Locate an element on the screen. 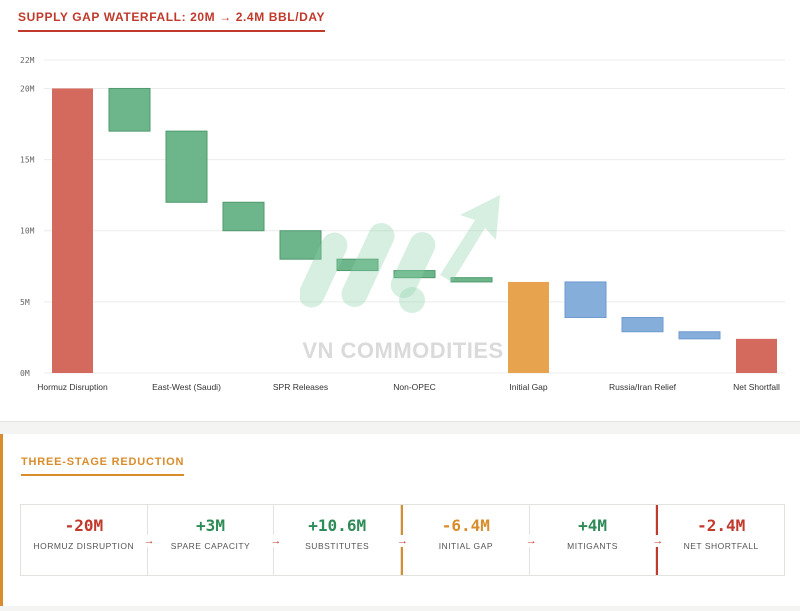 This screenshot has height=611, width=800. stage-mitigants: +4M MITIGANTS → is located at coordinates (597, 540).